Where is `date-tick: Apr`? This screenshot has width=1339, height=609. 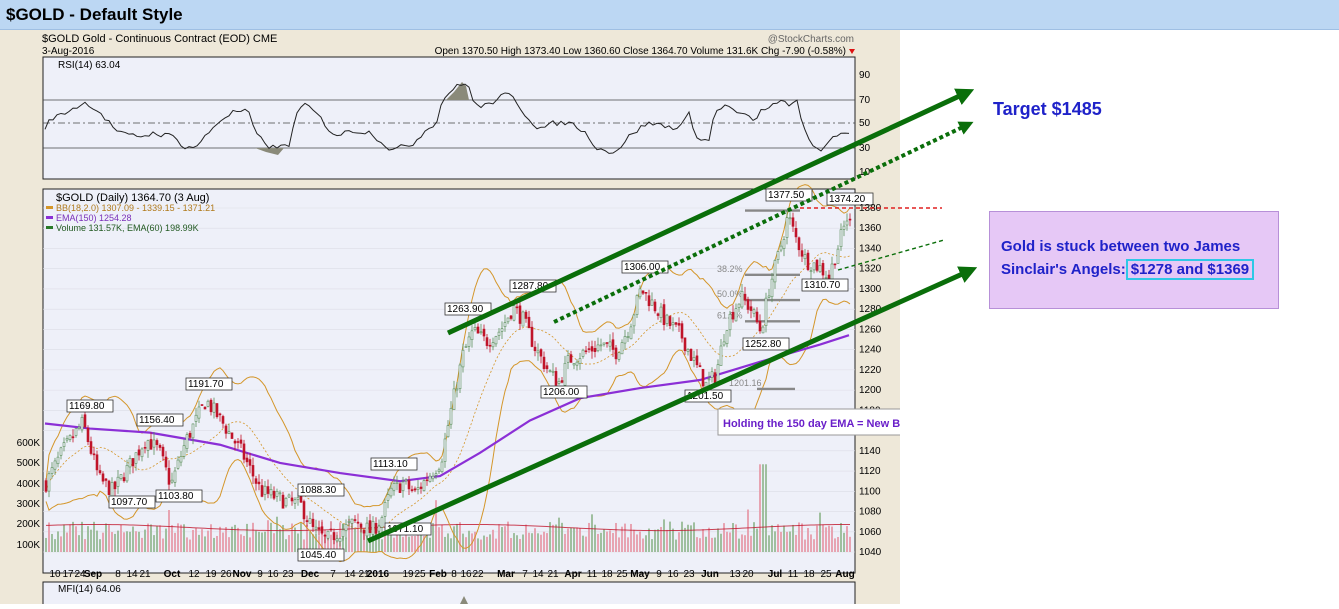 date-tick: Apr is located at coordinates (572, 574).